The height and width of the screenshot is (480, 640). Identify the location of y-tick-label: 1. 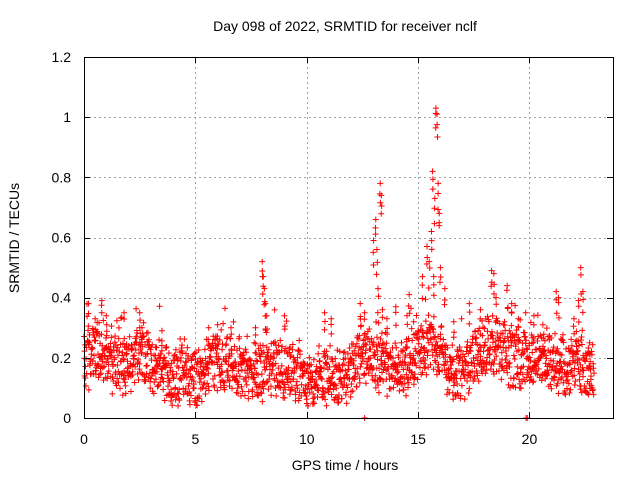
(67, 117).